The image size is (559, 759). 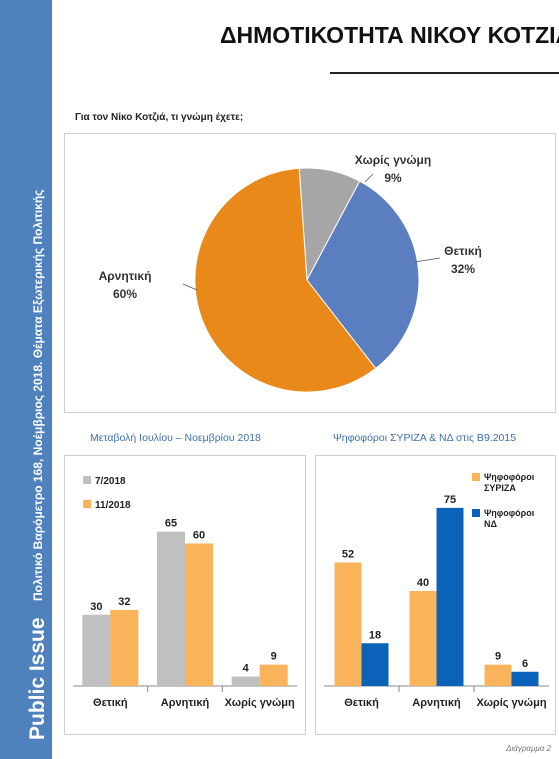 What do you see at coordinates (96, 607) in the screenshot?
I see `data-label-positive-series-1: 30` at bounding box center [96, 607].